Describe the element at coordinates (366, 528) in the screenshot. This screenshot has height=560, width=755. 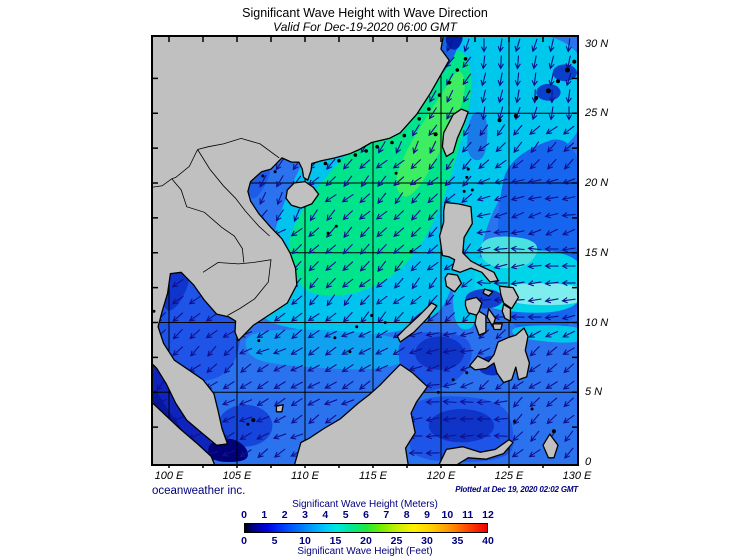
I see `legend-colorbar` at that location.